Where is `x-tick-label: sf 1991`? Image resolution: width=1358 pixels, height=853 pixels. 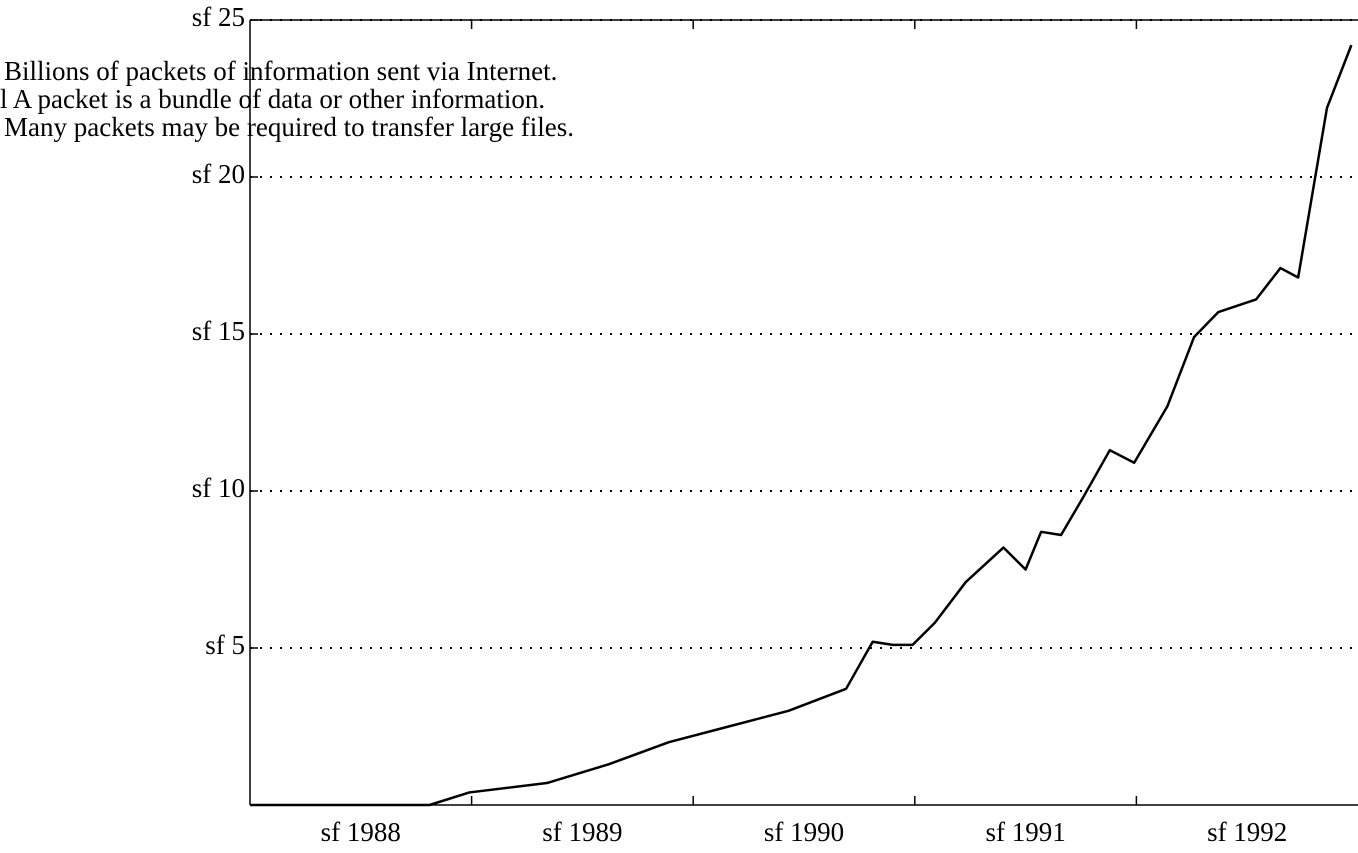 x-tick-label: sf 1991 is located at coordinates (1025, 832).